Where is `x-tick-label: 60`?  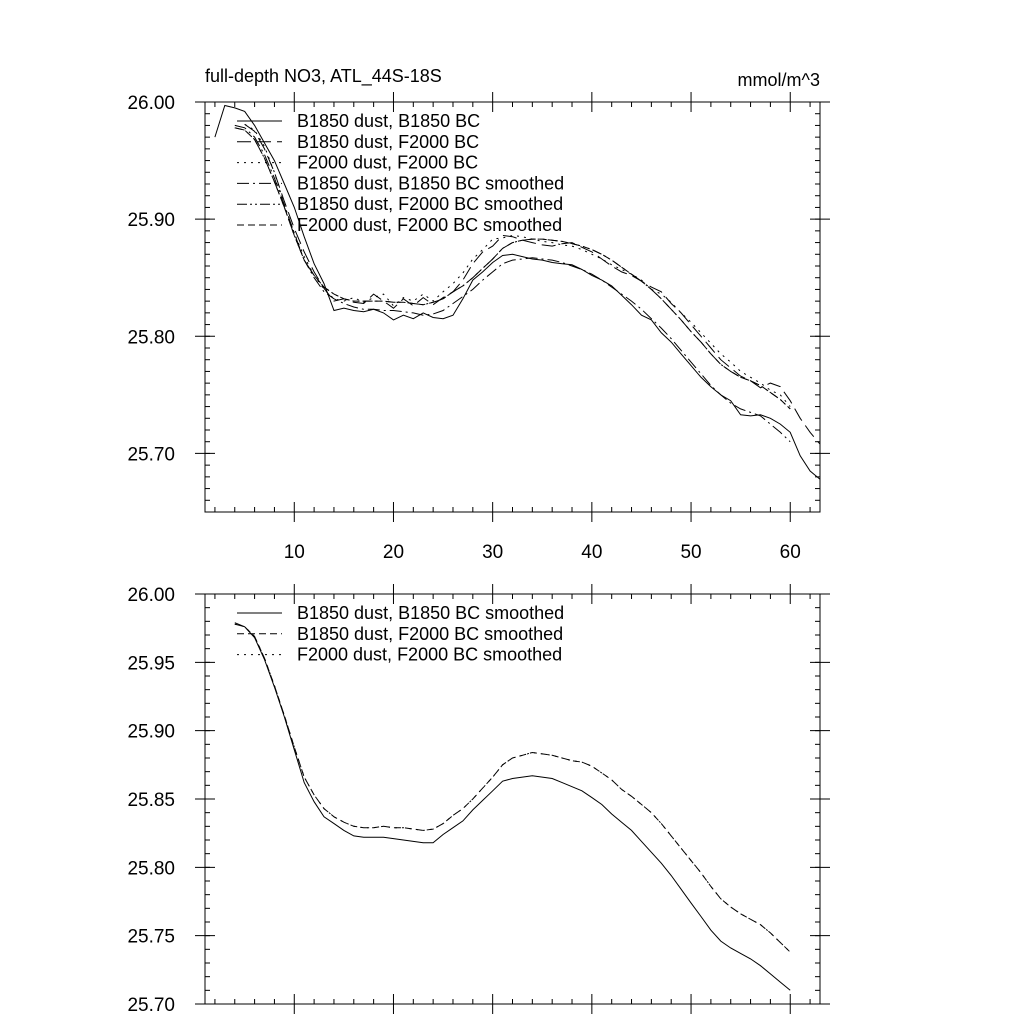 x-tick-label: 60 is located at coordinates (790, 552).